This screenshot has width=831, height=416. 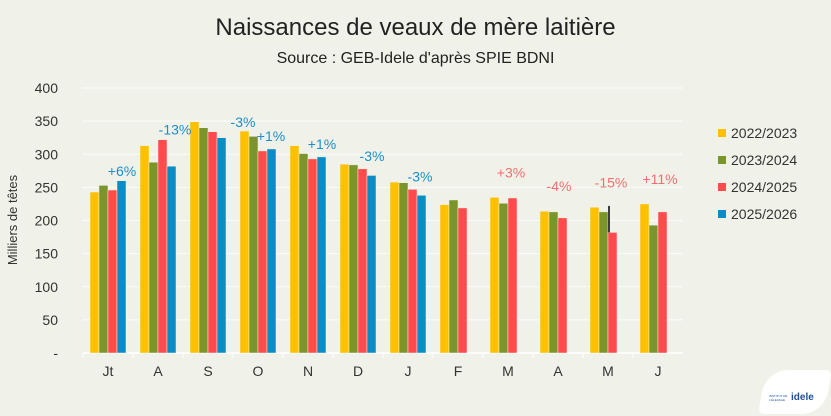 I want to click on percent-annotation: +3%, so click(x=511, y=172).